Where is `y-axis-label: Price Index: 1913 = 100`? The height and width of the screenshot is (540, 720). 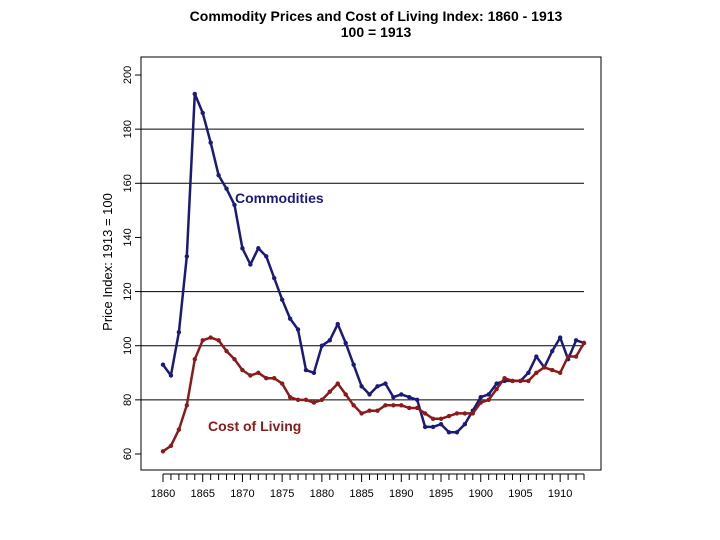 y-axis-label: Price Index: 1913 = 100 is located at coordinates (107, 262).